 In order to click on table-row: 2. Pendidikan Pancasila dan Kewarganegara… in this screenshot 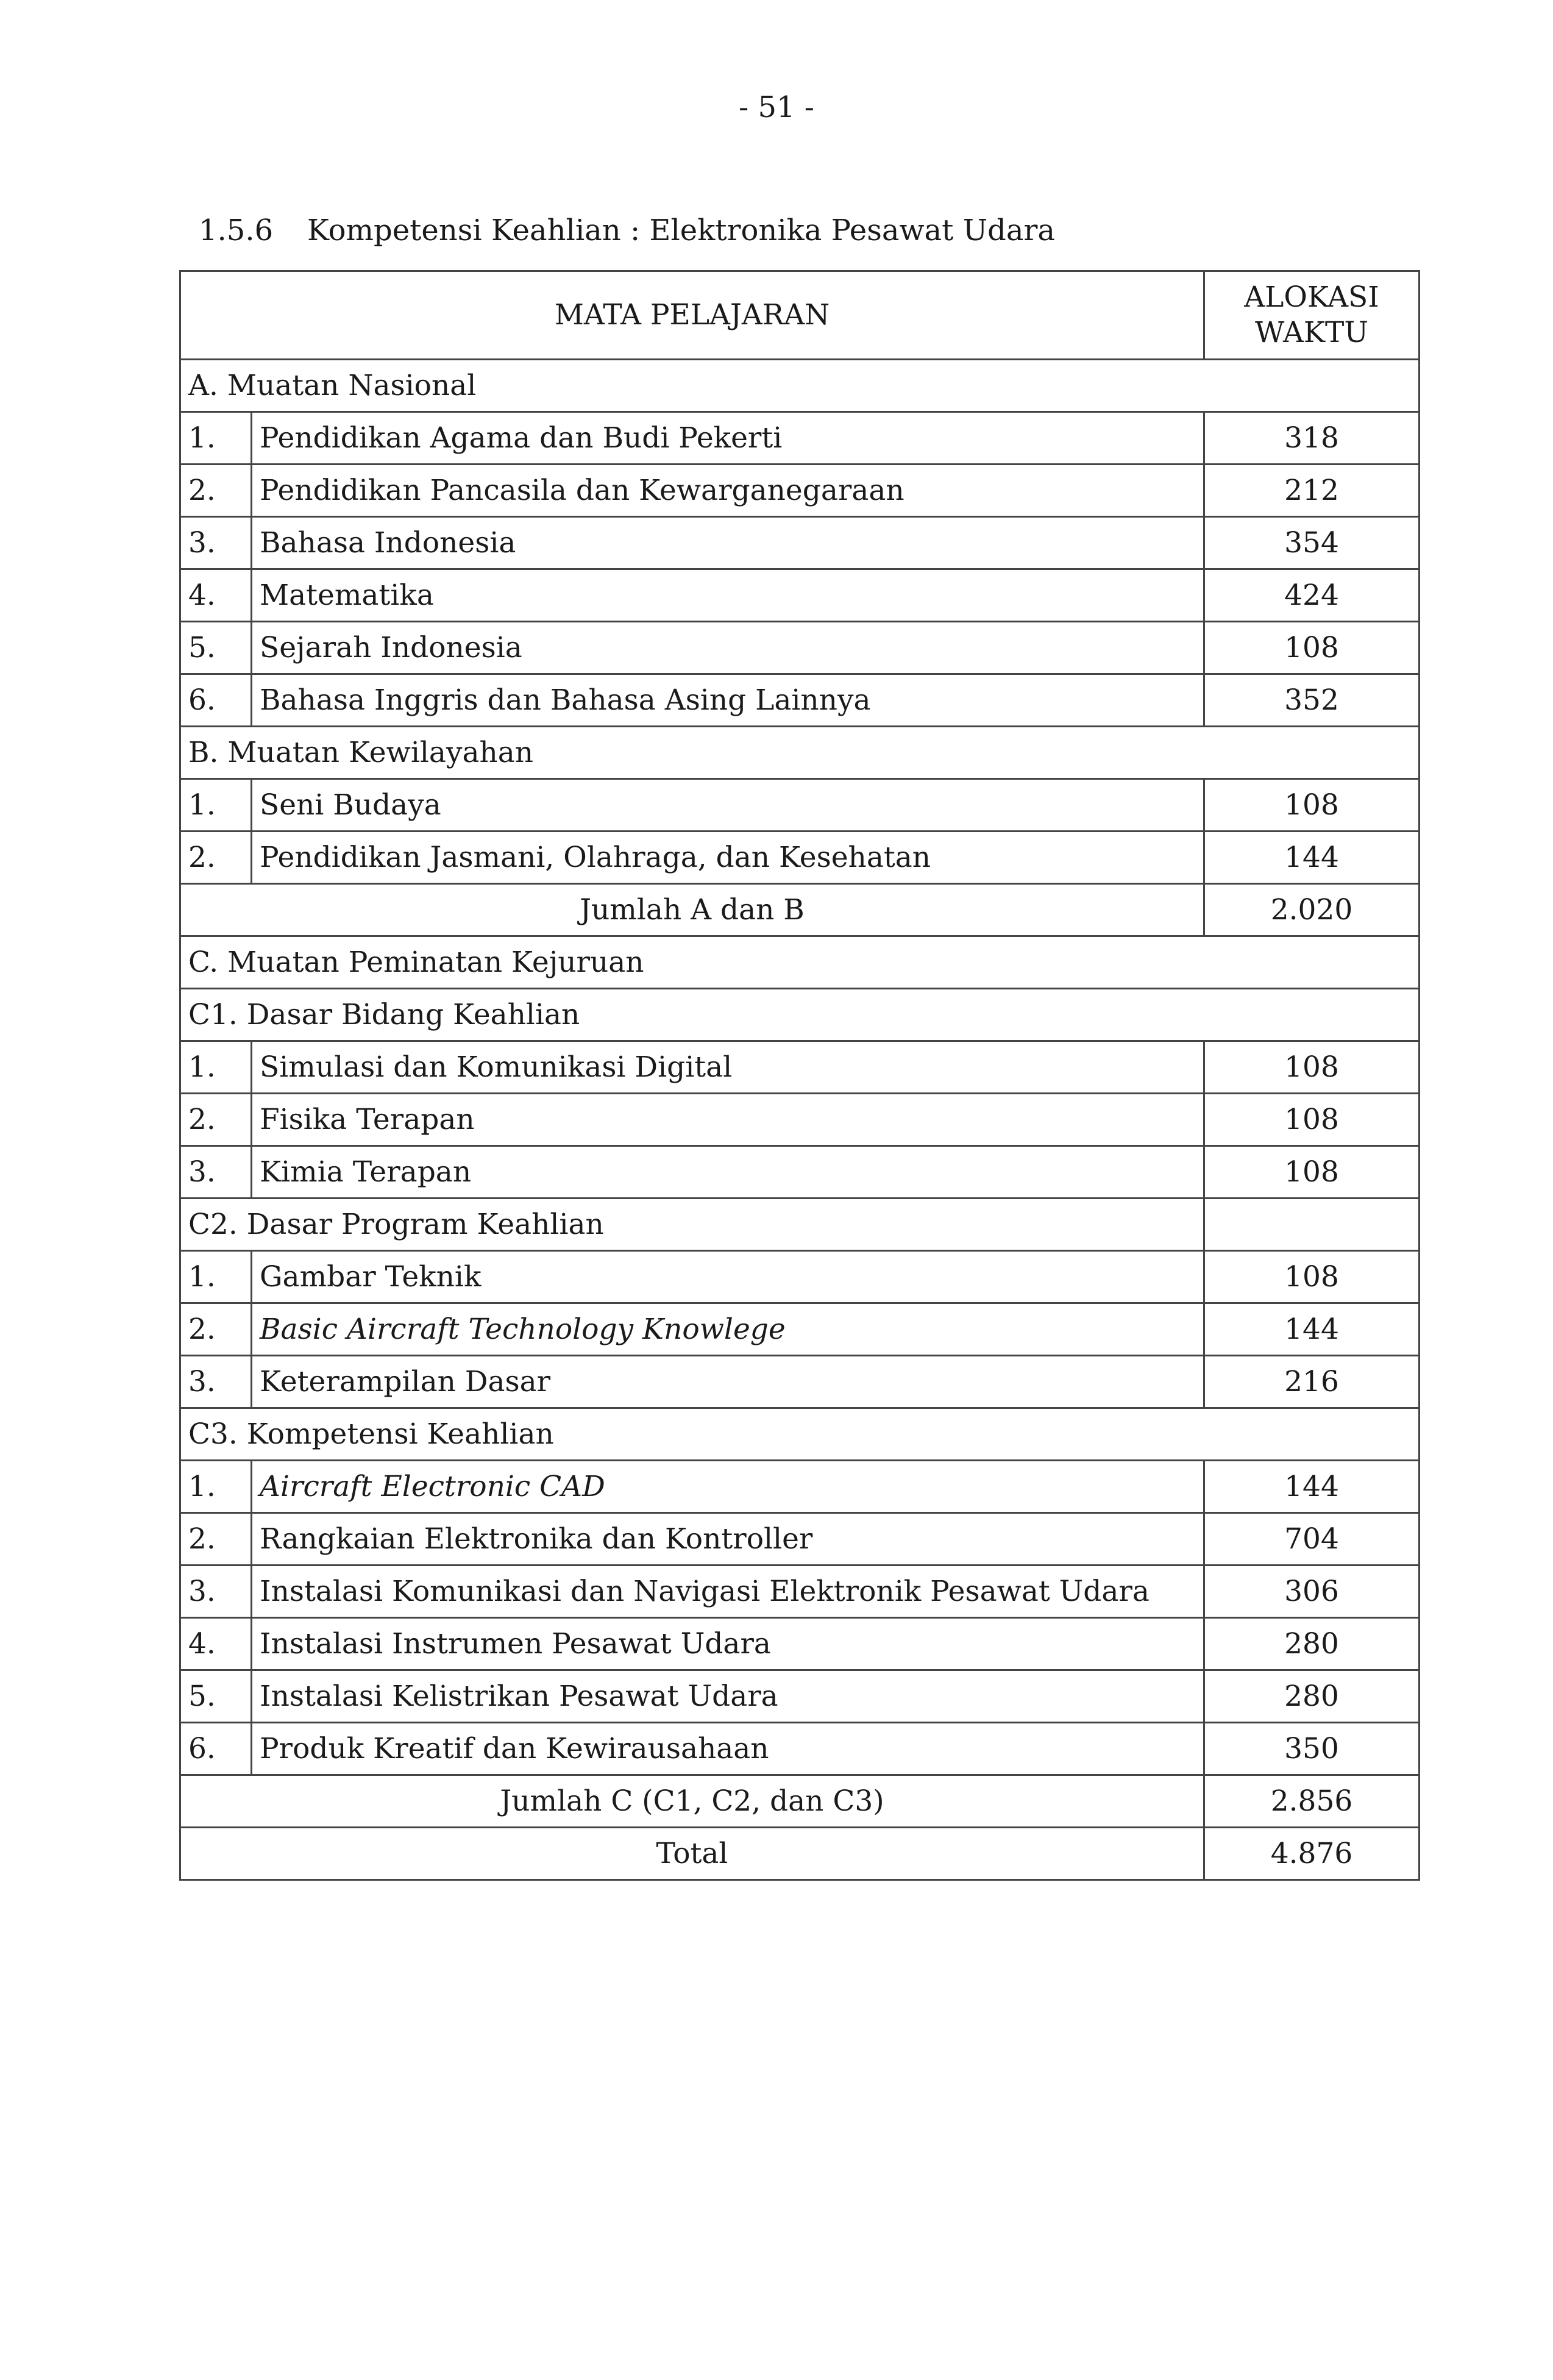, I will do `click(799, 490)`.